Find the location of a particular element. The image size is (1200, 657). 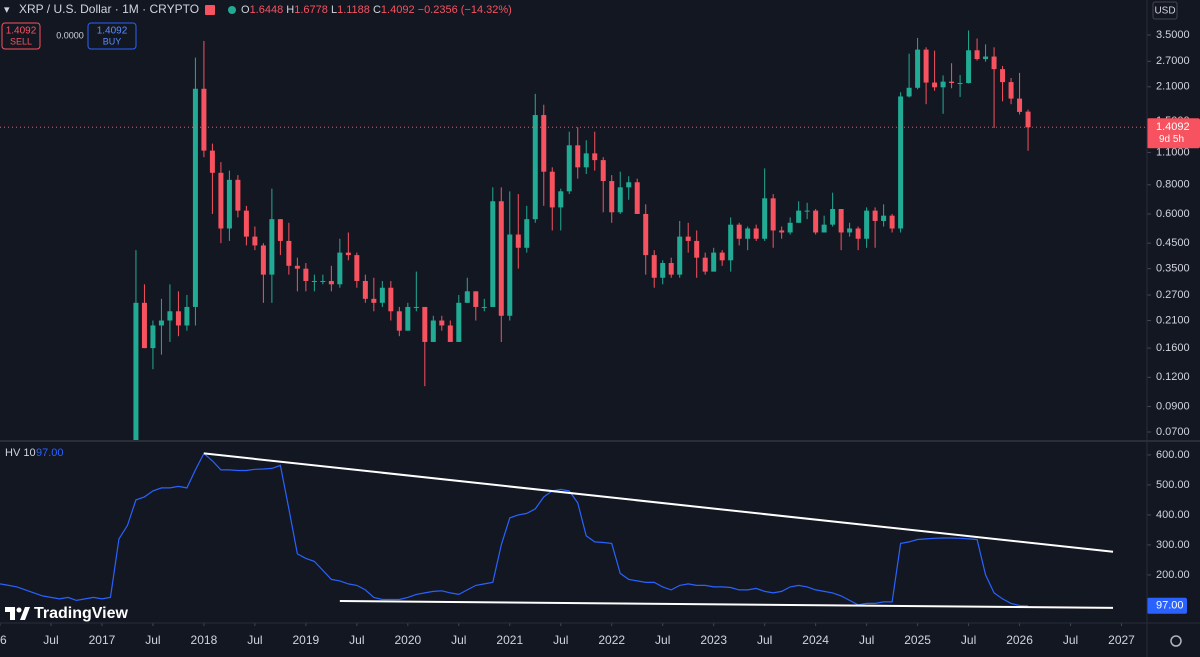

ohlc-value: 1.6778 is located at coordinates (311, 10).